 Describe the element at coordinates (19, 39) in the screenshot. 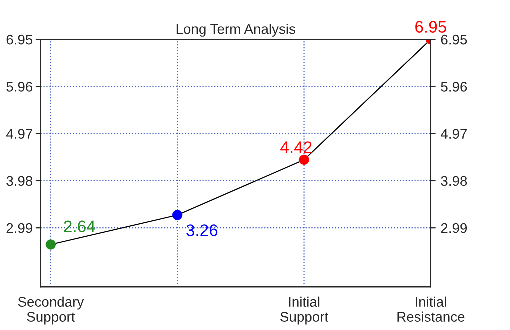

I see `y-tick-label: 6.95` at that location.